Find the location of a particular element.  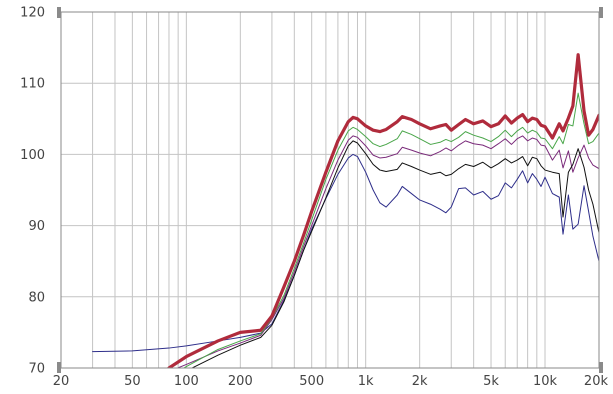

x-tick-label: 20k is located at coordinates (596, 381).